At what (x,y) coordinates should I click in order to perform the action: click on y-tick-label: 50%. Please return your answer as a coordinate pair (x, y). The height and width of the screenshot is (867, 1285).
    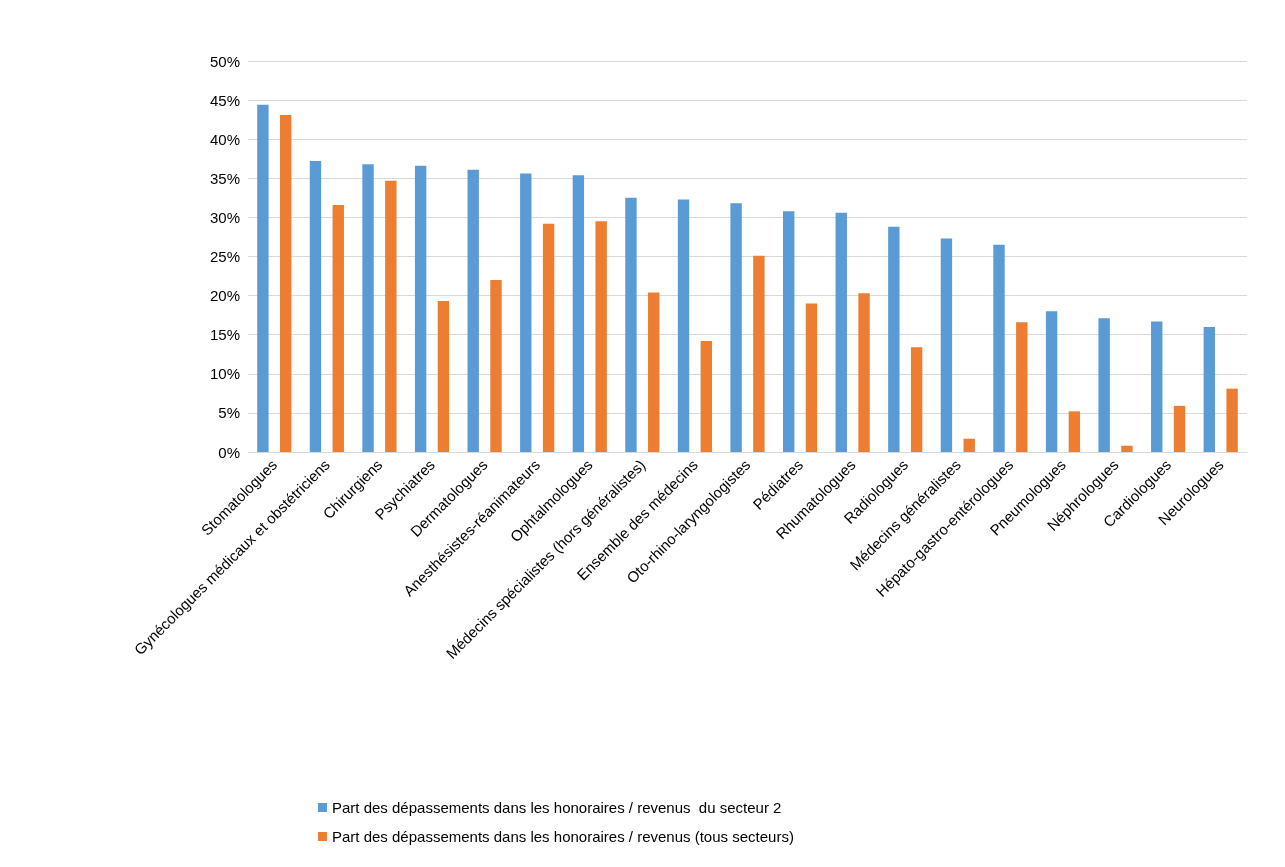
    Looking at the image, I should click on (224, 61).